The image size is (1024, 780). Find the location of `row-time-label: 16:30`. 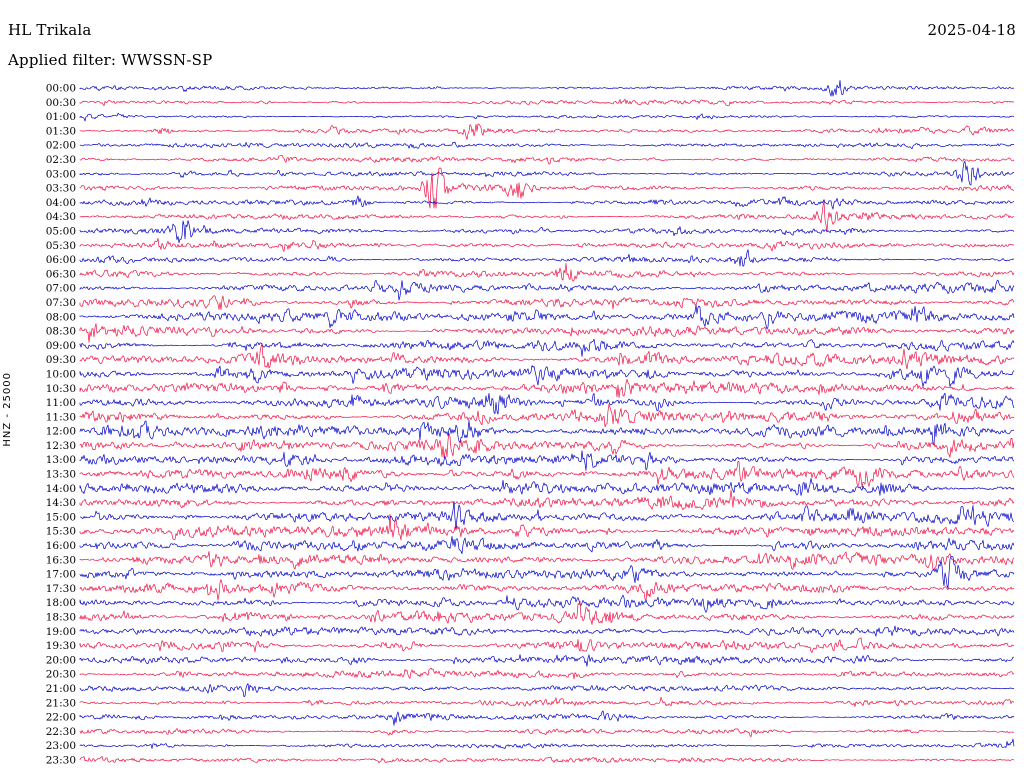

row-time-label: 16:30 is located at coordinates (61, 560).